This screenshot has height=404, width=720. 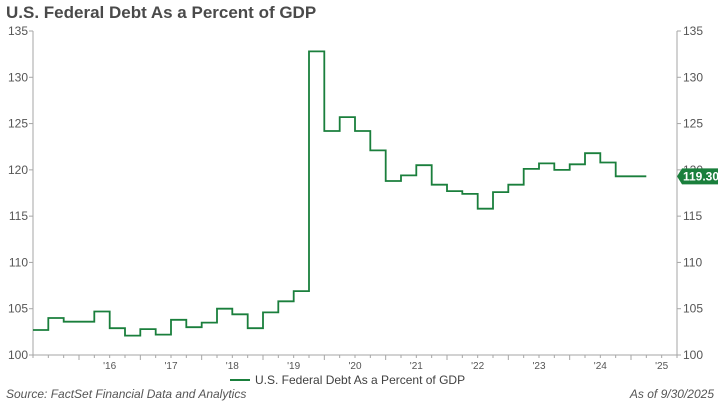 I want to click on y-axis-left: 100 105 110 115 120 125 130 135, so click(x=20, y=193).